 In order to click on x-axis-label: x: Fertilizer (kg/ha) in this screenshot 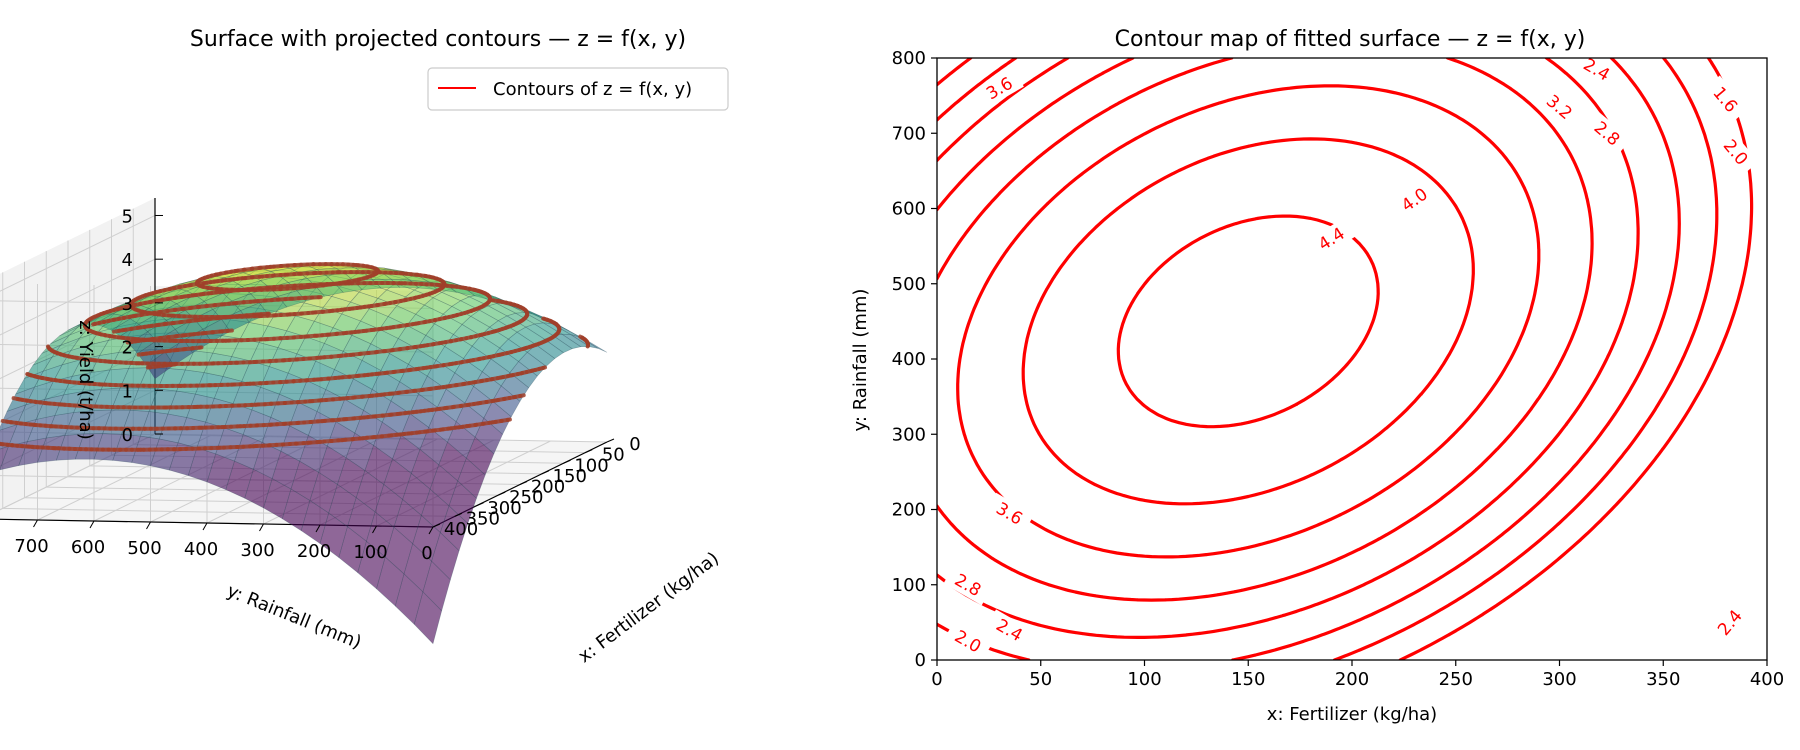, I will do `click(1352, 714)`.